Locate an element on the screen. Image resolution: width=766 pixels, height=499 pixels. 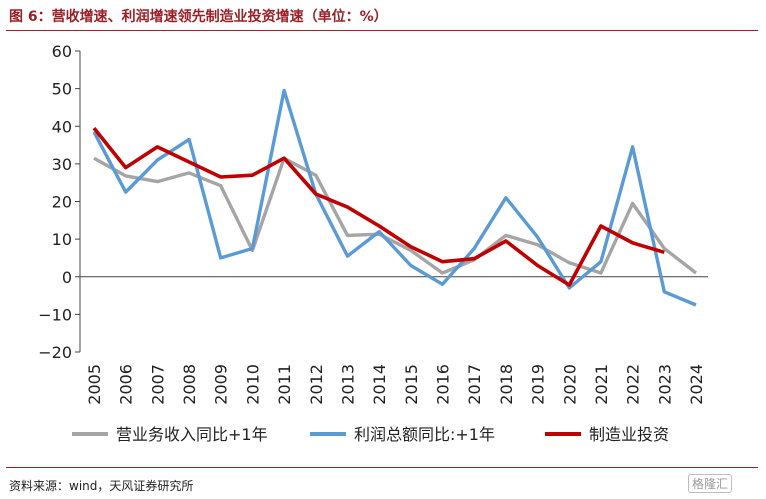
x-tick-label: 2011 is located at coordinates (284, 384).